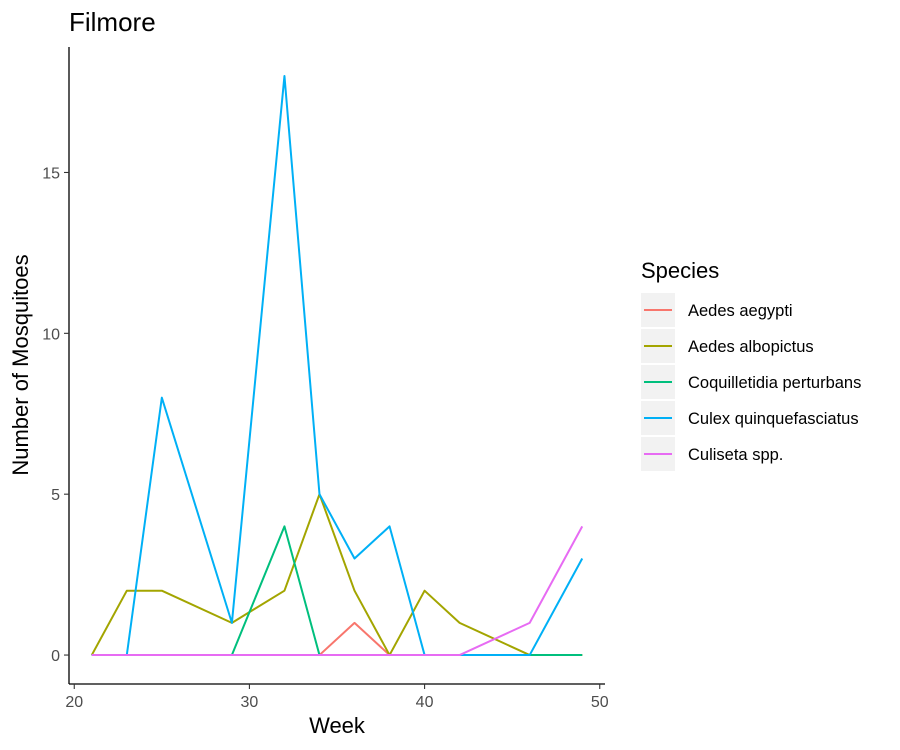 Image resolution: width=900 pixels, height=750 pixels. I want to click on series-line-aedes-aegypti, so click(337, 639).